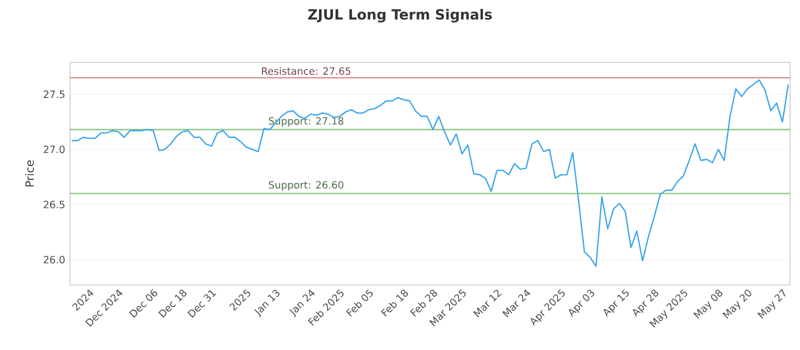 The height and width of the screenshot is (350, 800). I want to click on y-tick-label: 27.5, so click(54, 94).